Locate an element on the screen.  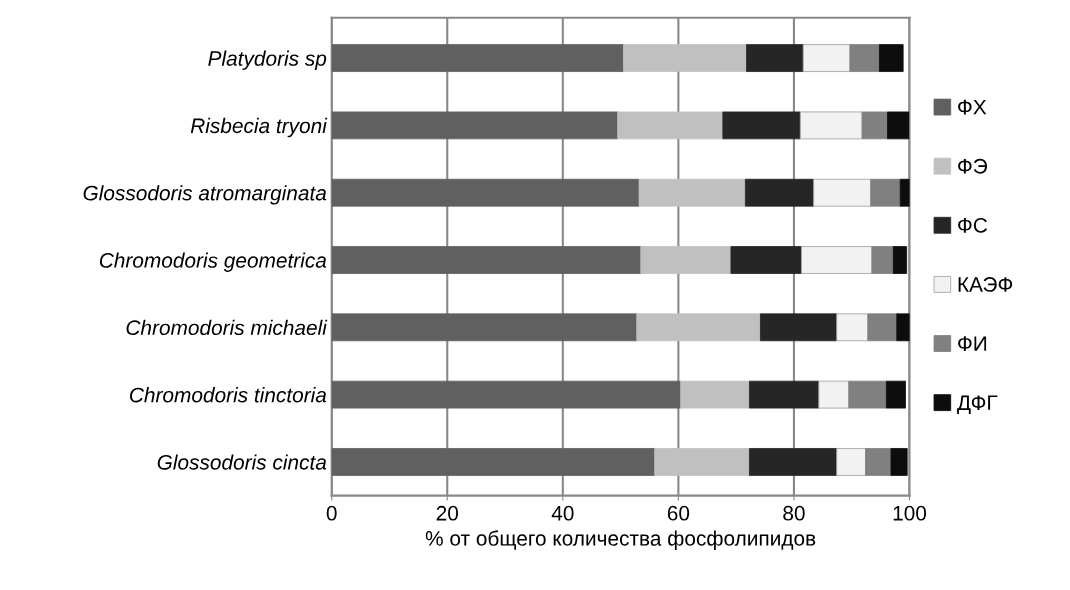
x-tick-label: 80 is located at coordinates (794, 513).